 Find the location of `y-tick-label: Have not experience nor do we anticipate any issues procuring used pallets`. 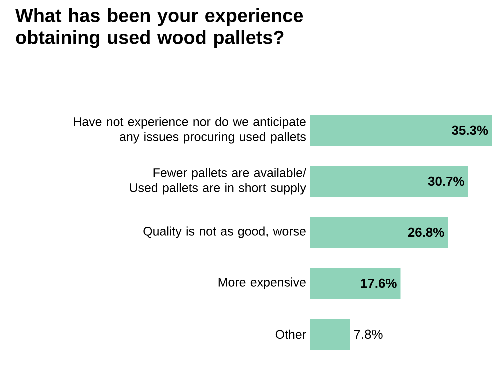

y-tick-label: Have not experience nor do we anticipate any issues procuring used pallets is located at coordinates (190, 130).